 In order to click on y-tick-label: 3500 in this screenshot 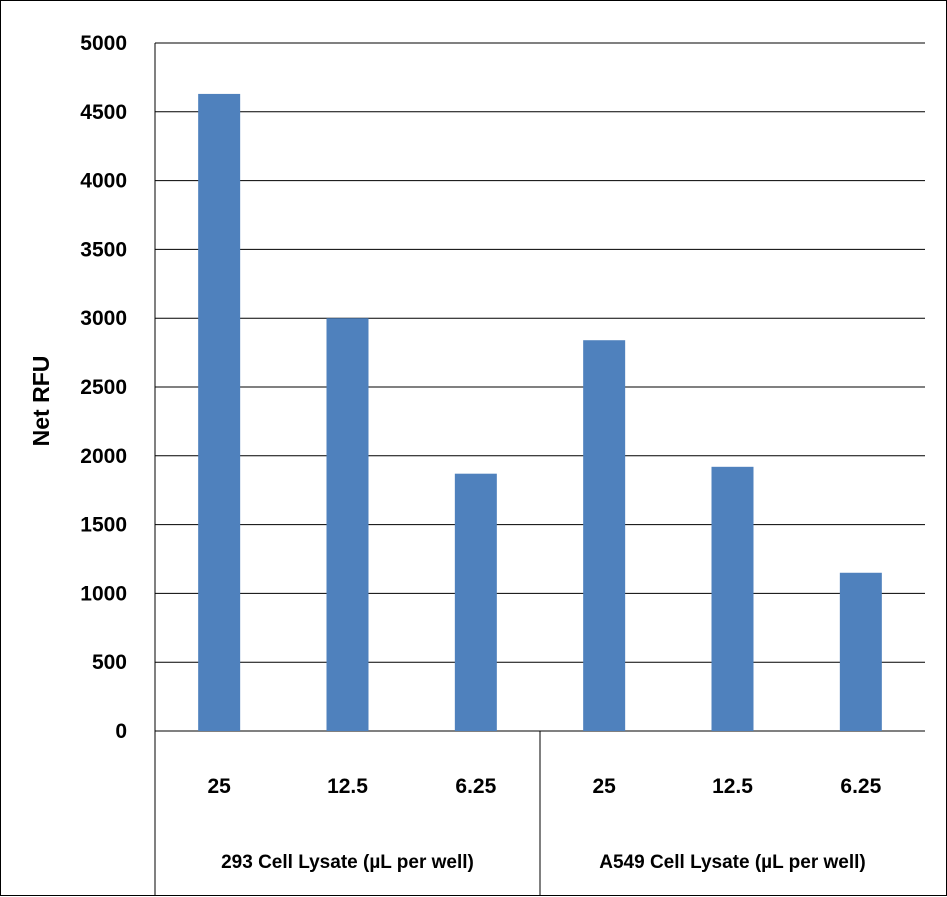, I will do `click(103, 249)`.